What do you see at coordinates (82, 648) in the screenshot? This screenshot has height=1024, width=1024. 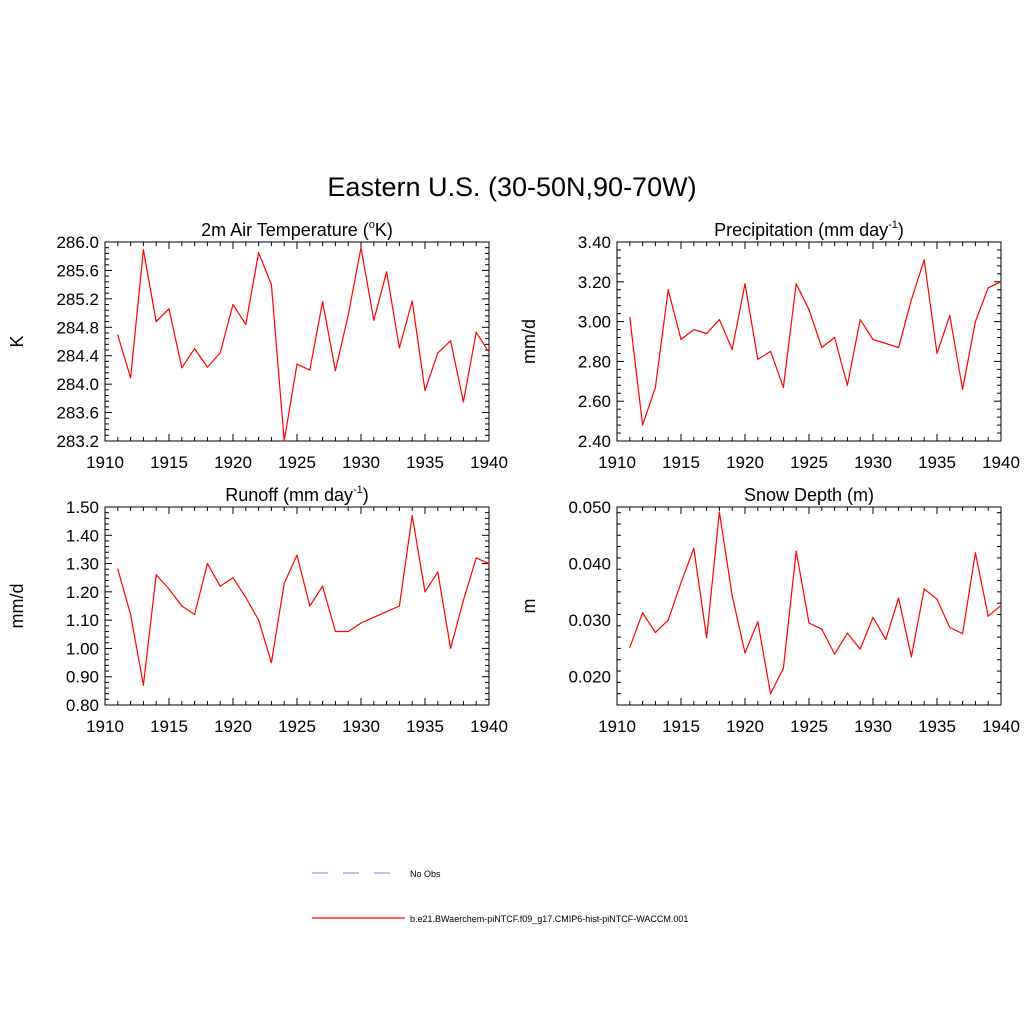 I see `y-tick-label: 1.00` at bounding box center [82, 648].